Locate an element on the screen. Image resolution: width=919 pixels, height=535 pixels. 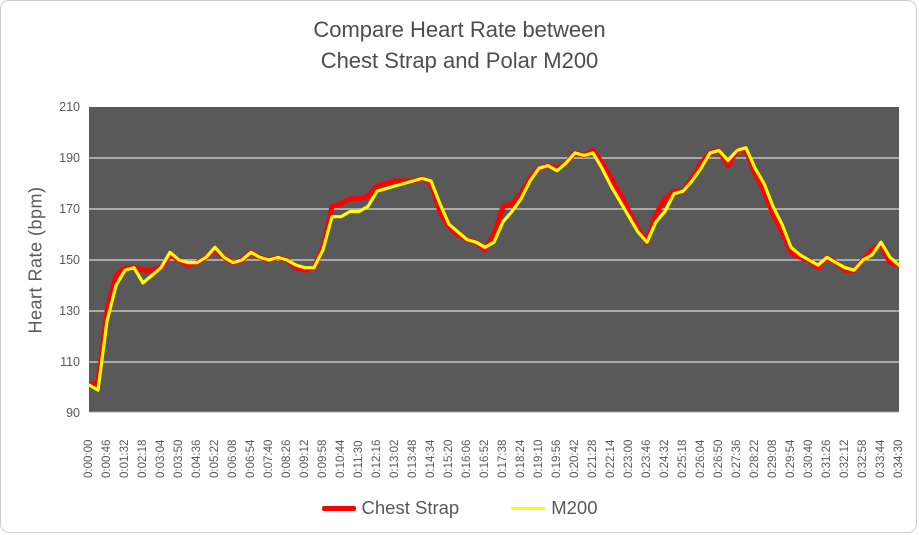
x-tick-label-20: 0:15:20 is located at coordinates (449, 458).